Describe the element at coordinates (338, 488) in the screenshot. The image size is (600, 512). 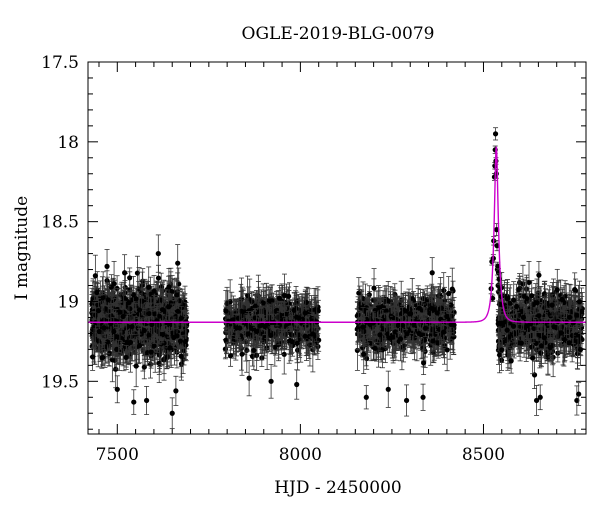
I see `x-axis-label: HJD - 2450000` at that location.